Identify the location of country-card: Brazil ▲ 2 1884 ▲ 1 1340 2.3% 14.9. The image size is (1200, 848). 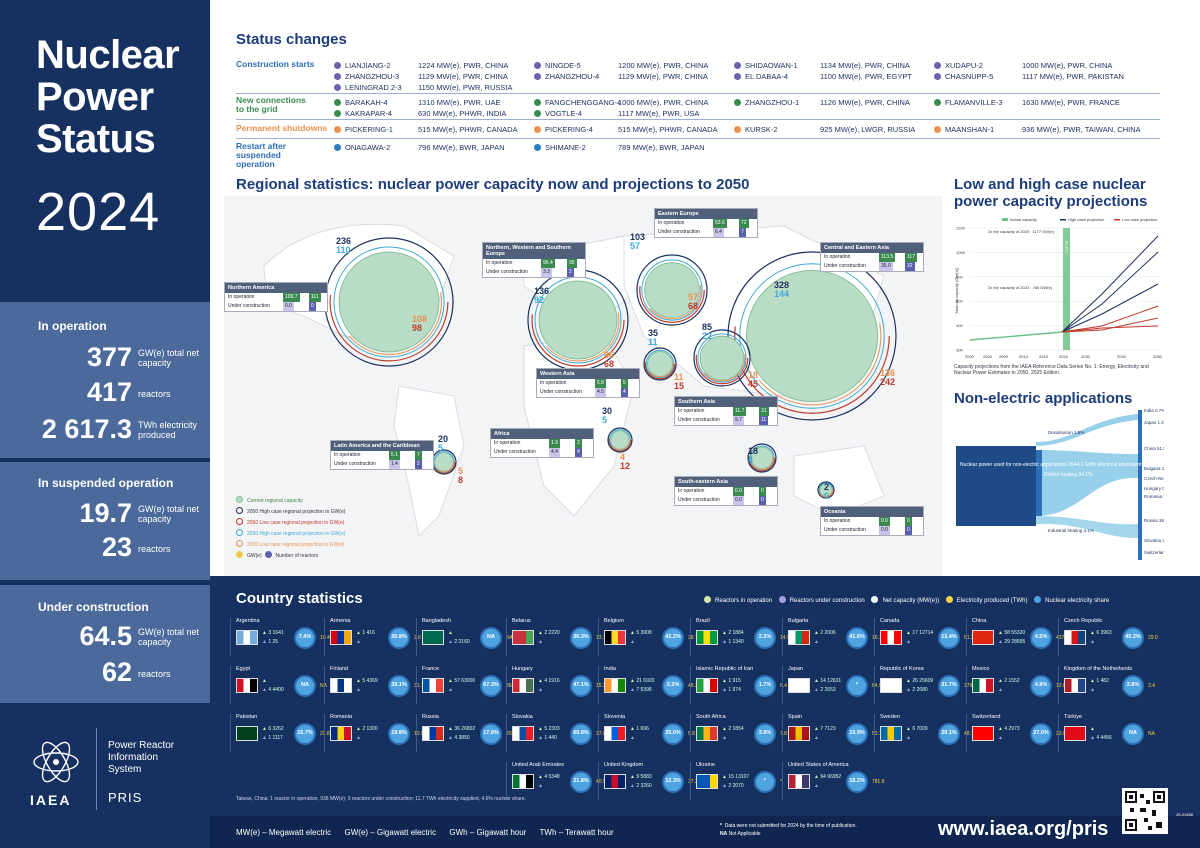
(740, 640).